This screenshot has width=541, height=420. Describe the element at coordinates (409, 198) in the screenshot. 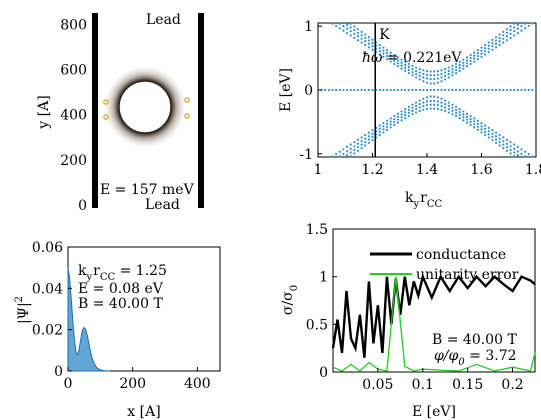

I see `bands-x-main: k` at that location.